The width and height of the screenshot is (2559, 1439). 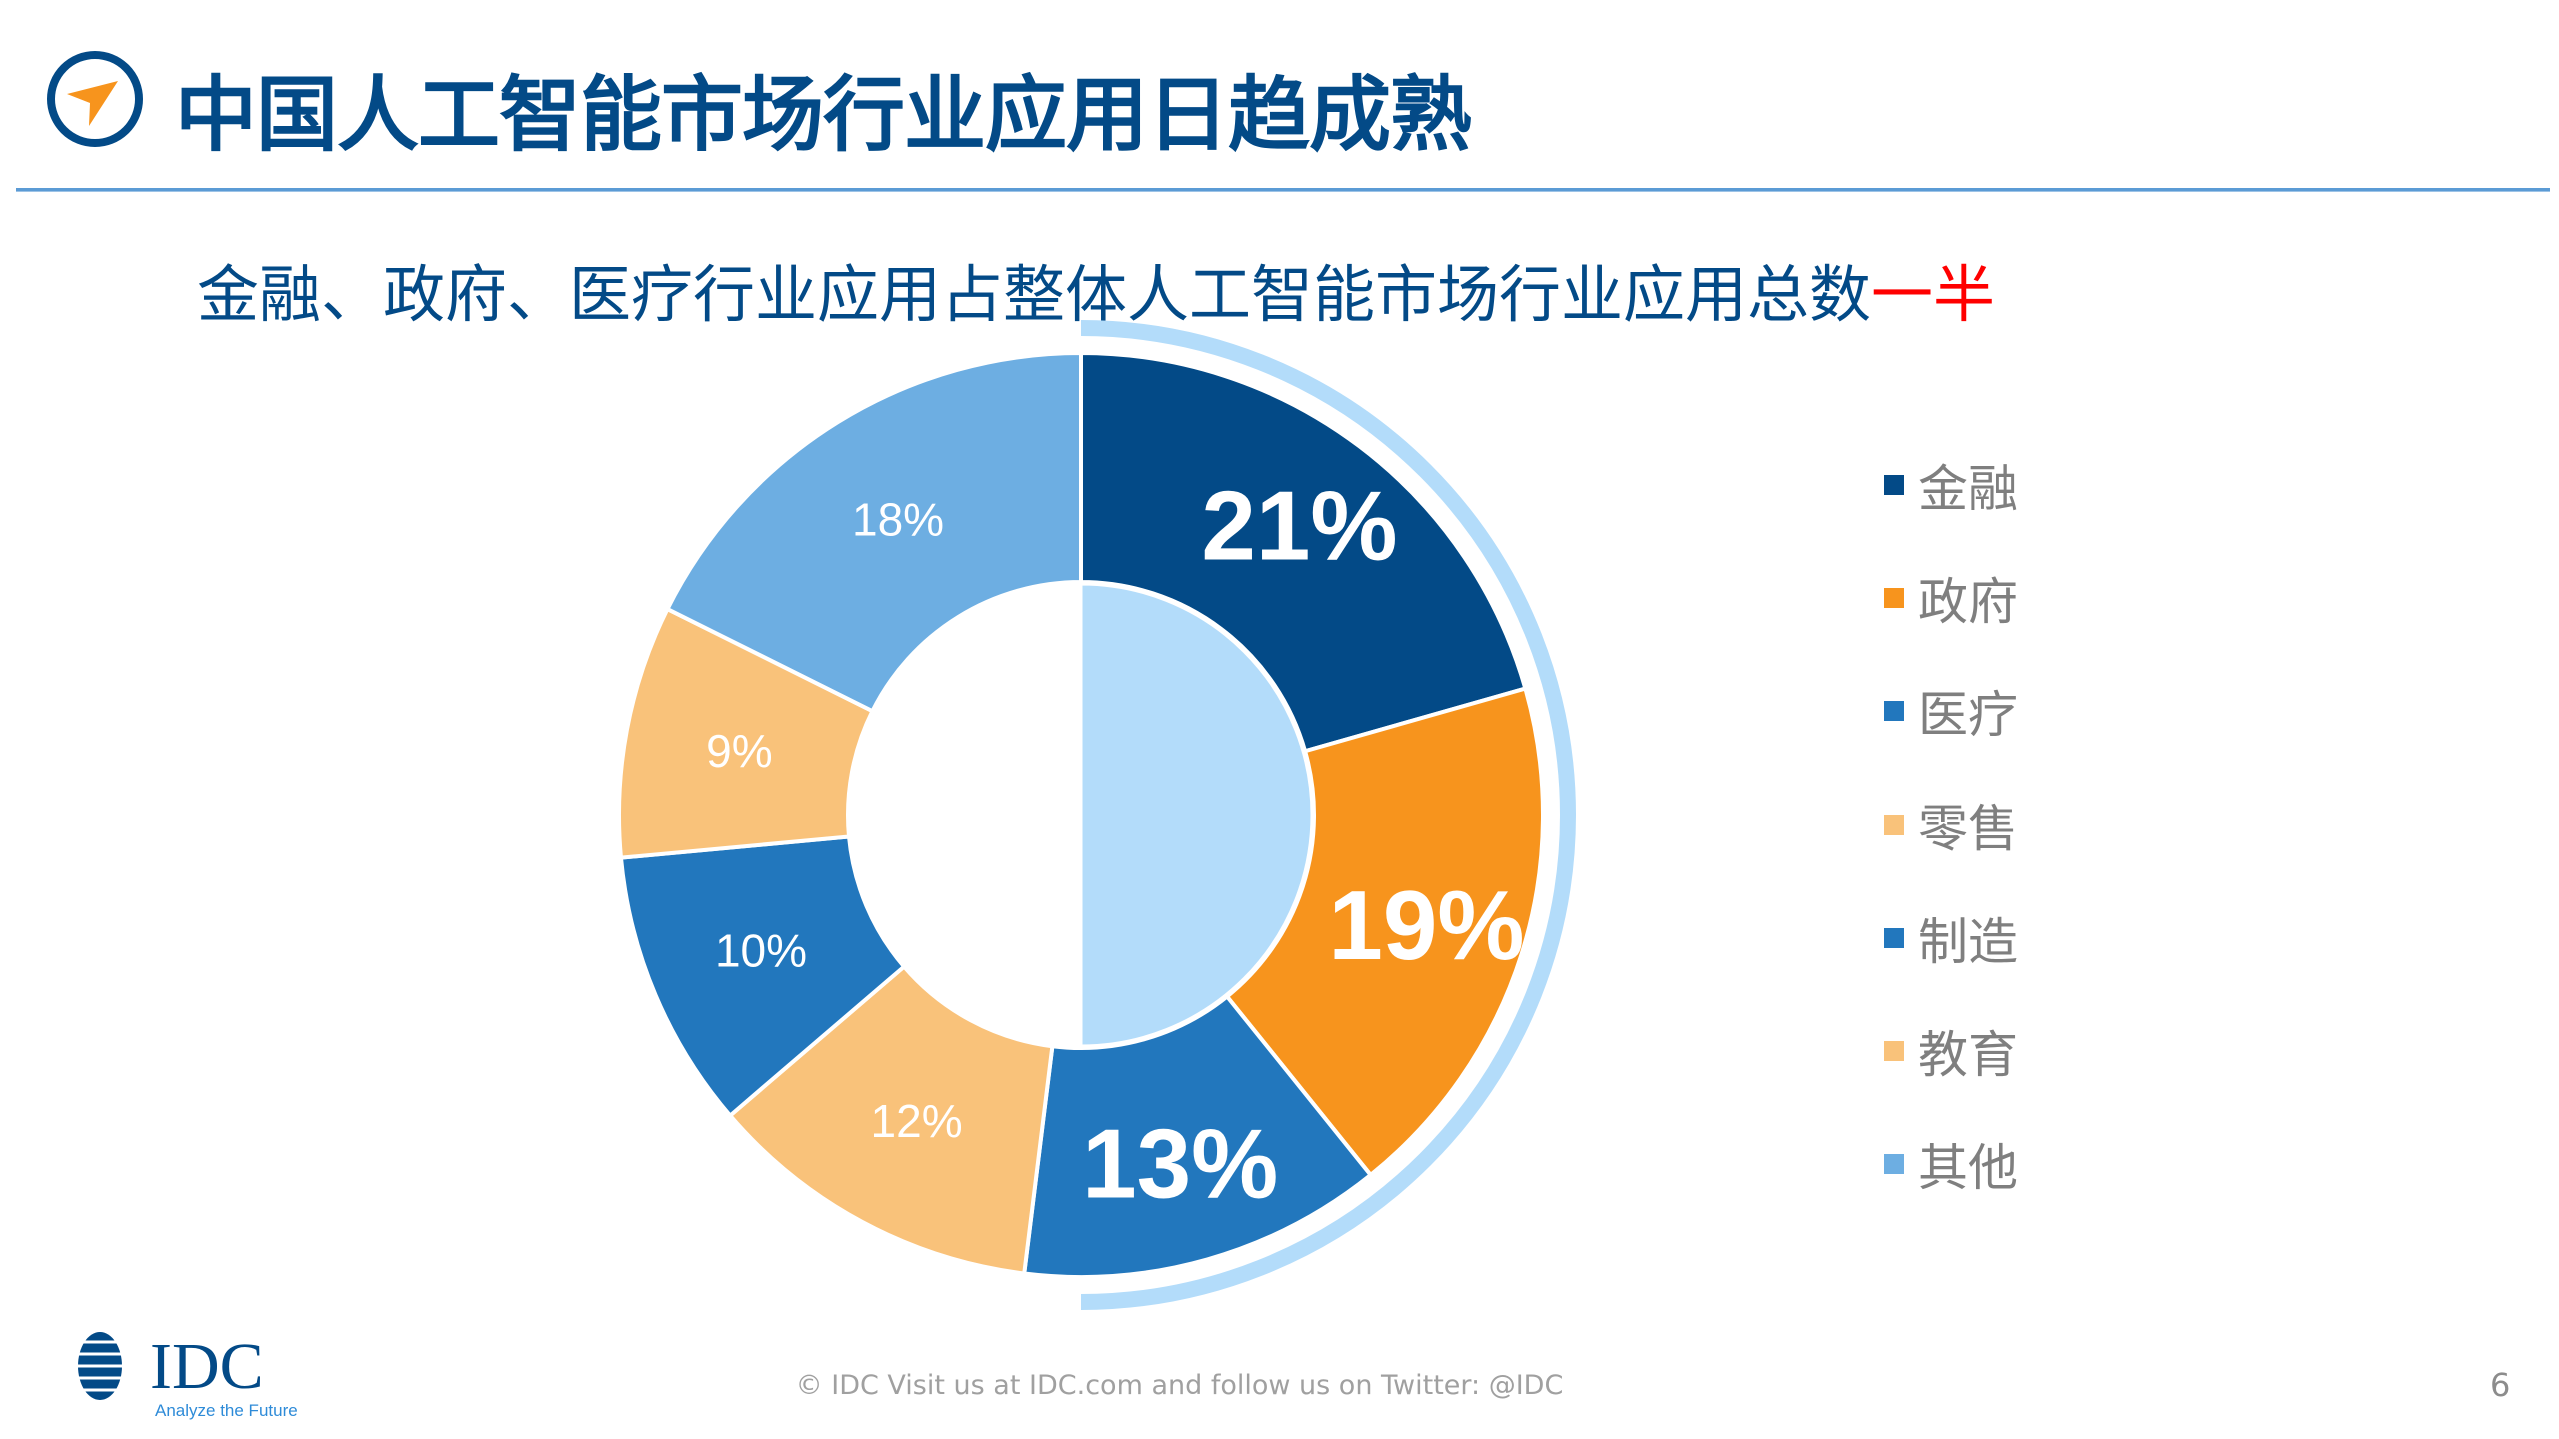 What do you see at coordinates (1034, 294) in the screenshot?
I see `subtitle-text: 金融、政府、医疗行业应用占整体人工智能市场行业应用总数` at bounding box center [1034, 294].